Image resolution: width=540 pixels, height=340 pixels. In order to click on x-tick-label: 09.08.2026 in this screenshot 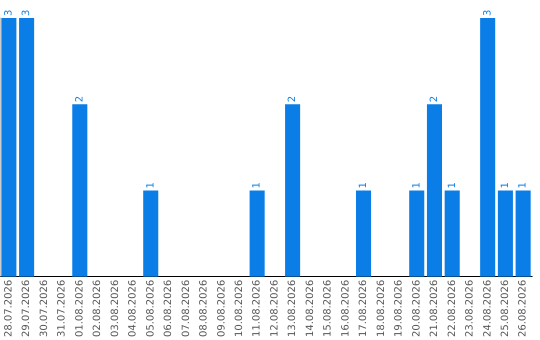, I will do `click(222, 309)`.